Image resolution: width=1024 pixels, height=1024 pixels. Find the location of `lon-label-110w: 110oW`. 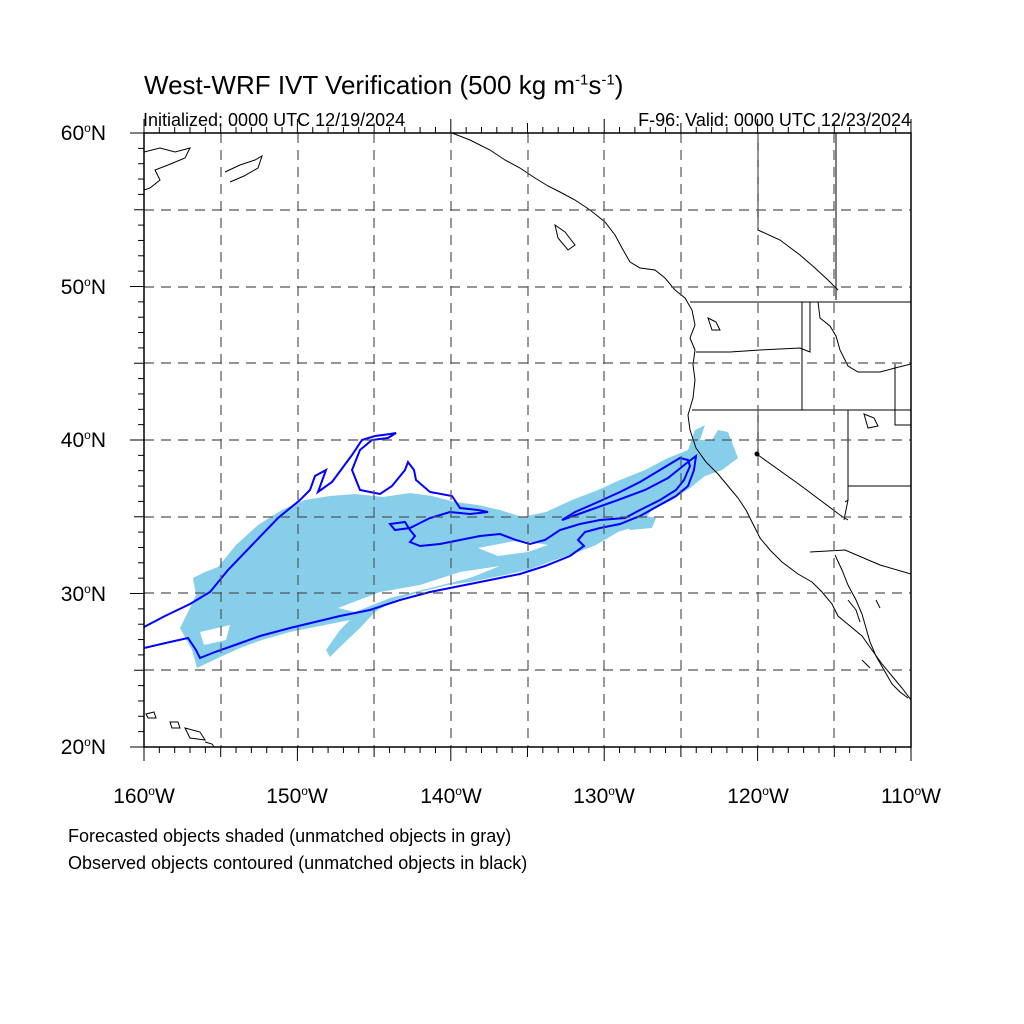

lon-label-110w: 110oW is located at coordinates (911, 796).